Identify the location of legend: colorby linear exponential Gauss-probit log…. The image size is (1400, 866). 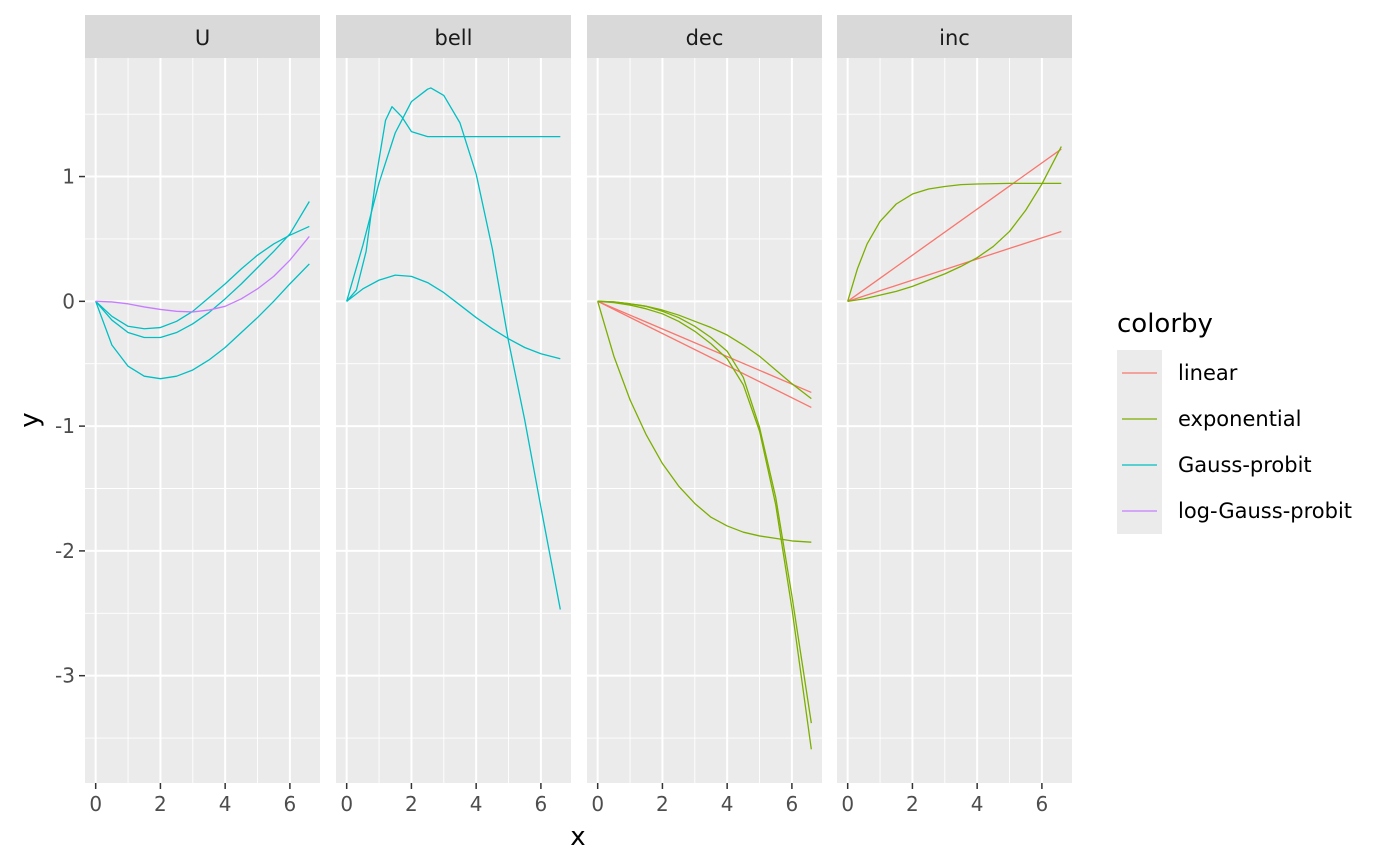
(1234, 421).